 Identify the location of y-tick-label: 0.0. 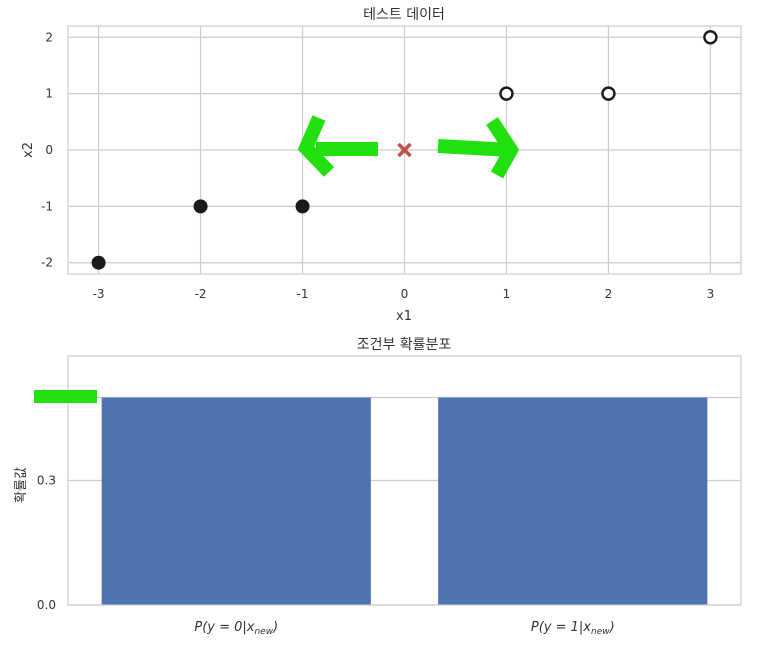
(46, 605).